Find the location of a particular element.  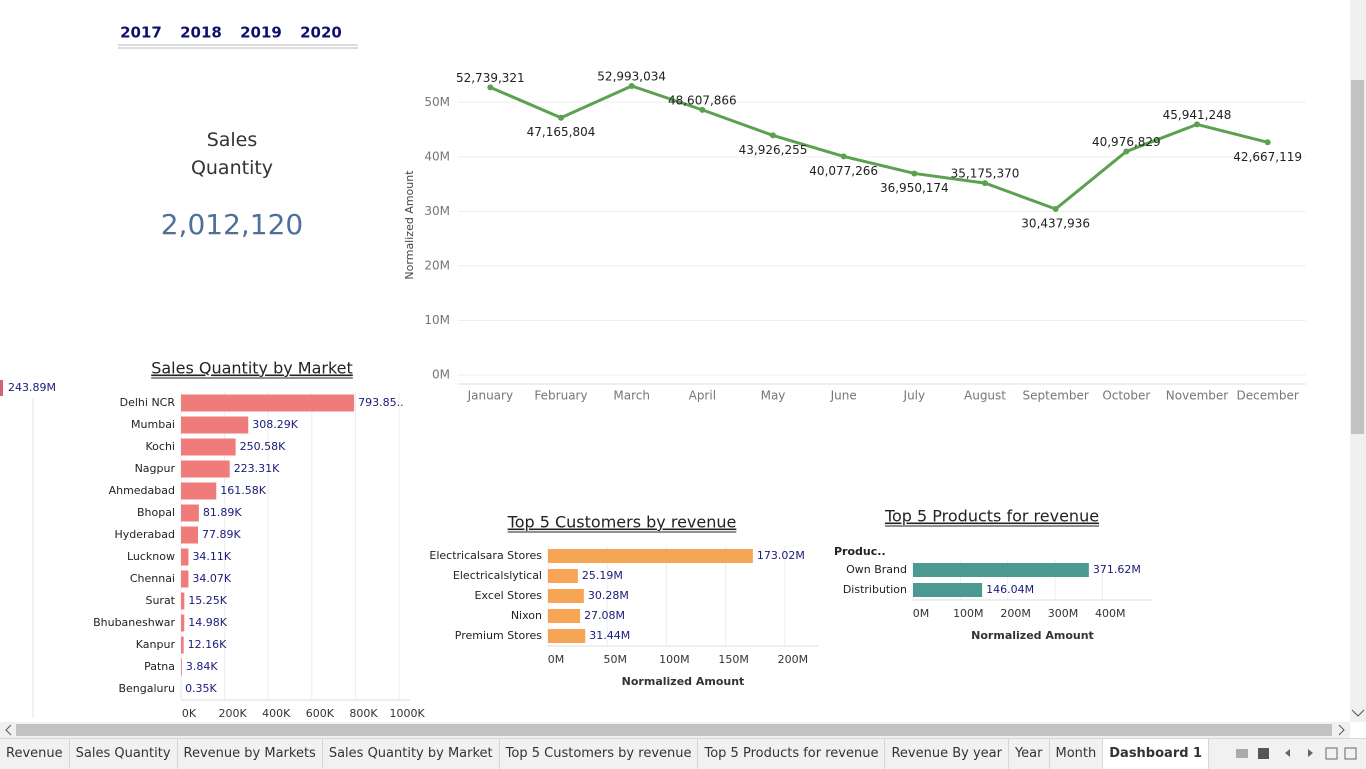

sheet-tab: Revenue By year is located at coordinates (947, 754).